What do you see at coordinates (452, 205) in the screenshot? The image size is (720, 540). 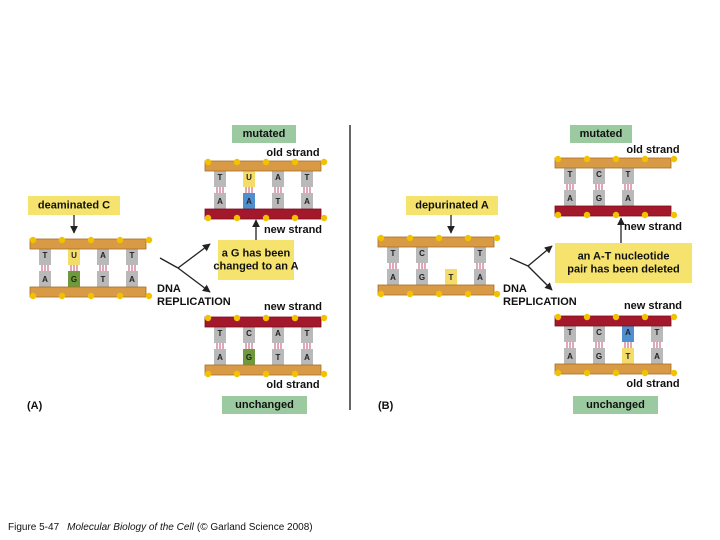 I see `label-text: depurinated A` at bounding box center [452, 205].